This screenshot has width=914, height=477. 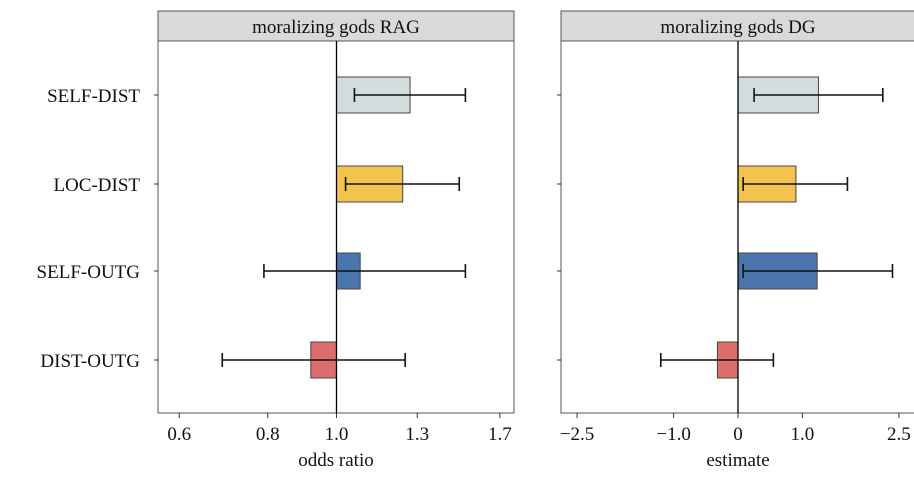 What do you see at coordinates (899, 434) in the screenshot?
I see `x-tick-label: 2.5` at bounding box center [899, 434].